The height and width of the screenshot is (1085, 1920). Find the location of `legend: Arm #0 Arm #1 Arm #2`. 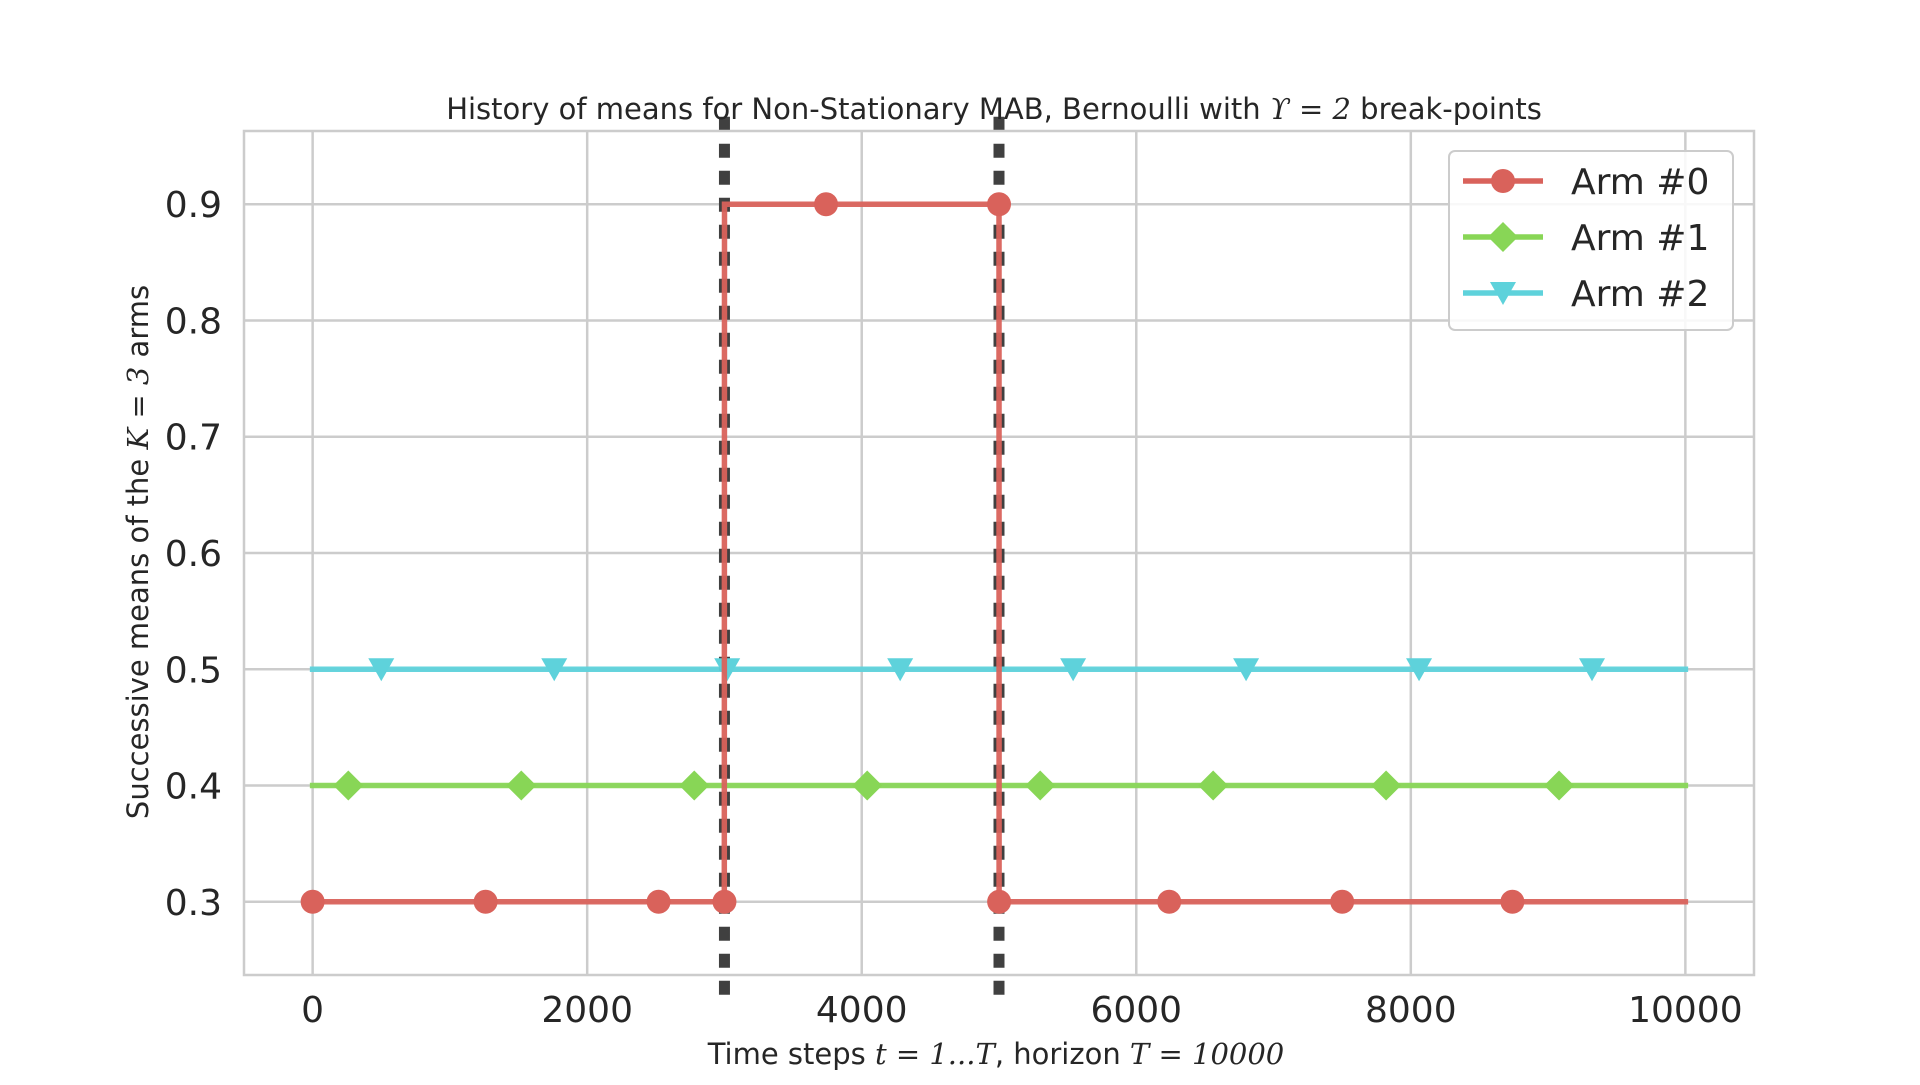

legend: Arm #0 Arm #1 Arm #2 is located at coordinates (1591, 240).